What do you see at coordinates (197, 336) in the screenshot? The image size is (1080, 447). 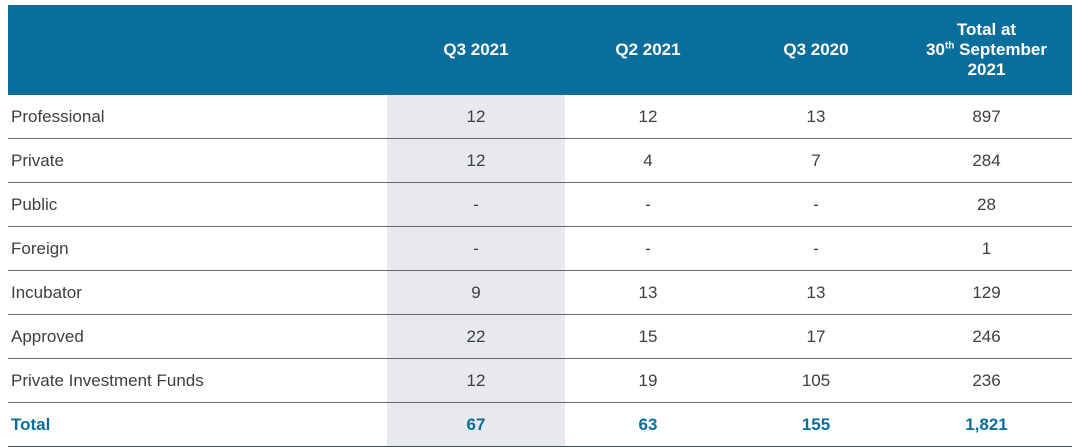 I see `row-label: Approved` at bounding box center [197, 336].